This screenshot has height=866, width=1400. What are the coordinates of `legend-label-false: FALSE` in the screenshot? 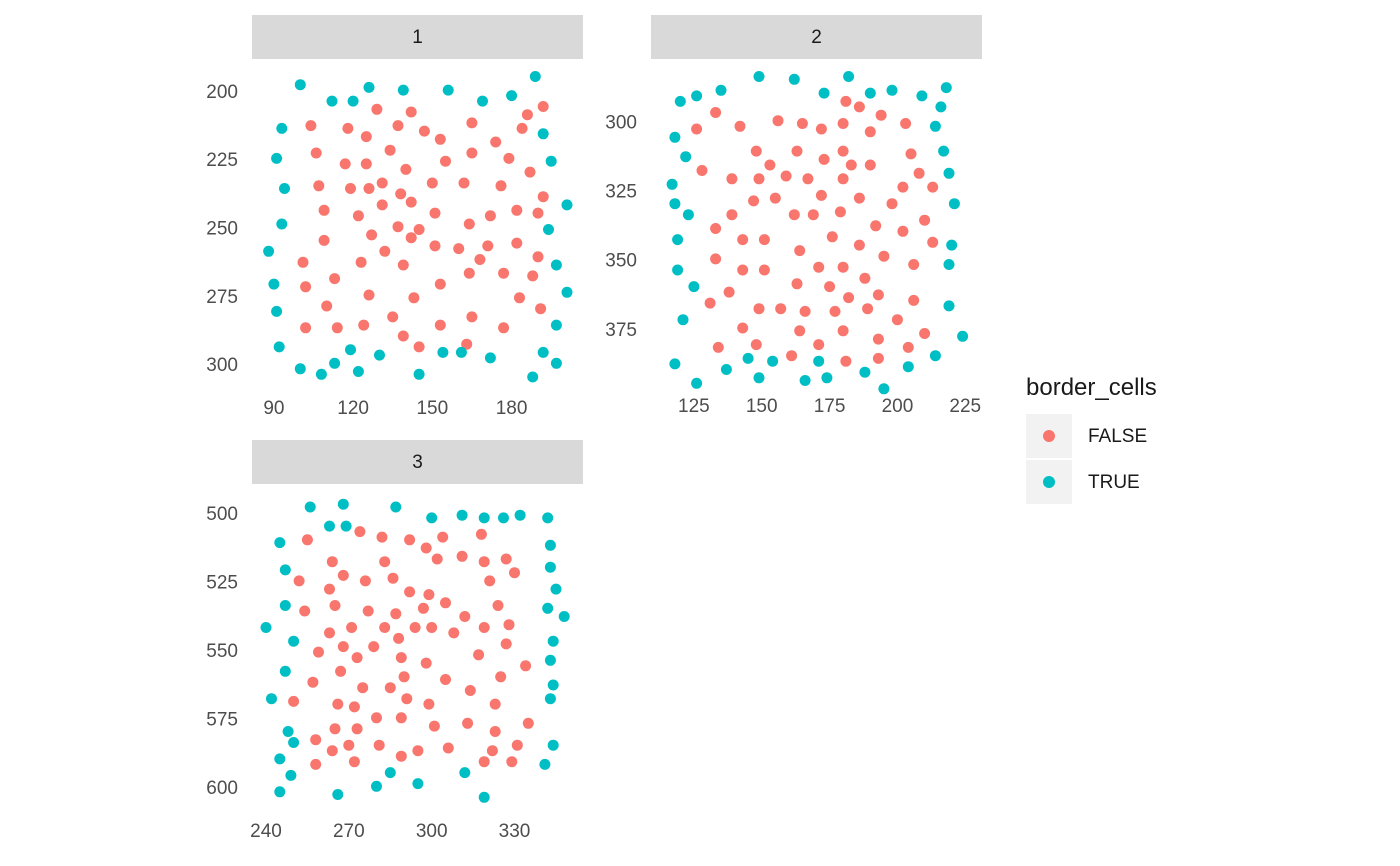 It's located at (1117, 436).